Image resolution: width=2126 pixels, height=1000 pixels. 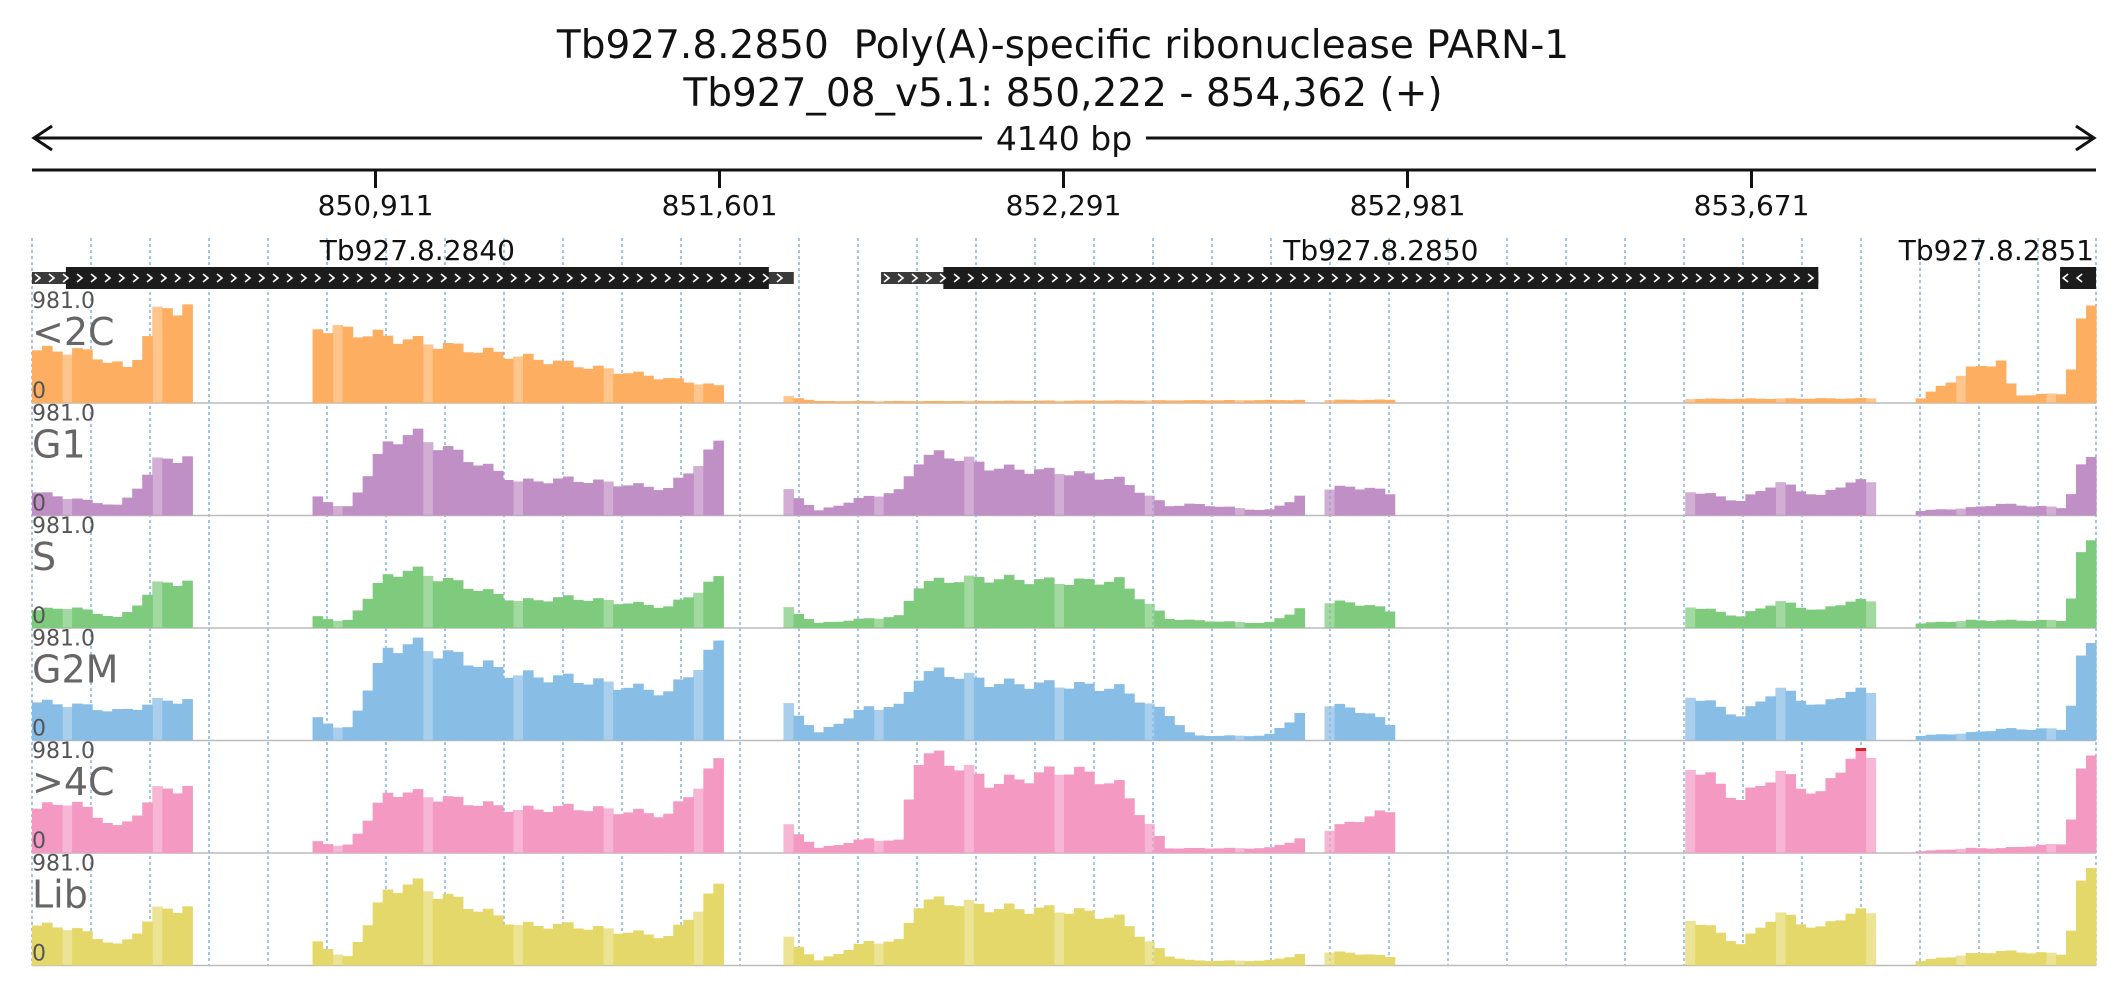 What do you see at coordinates (63, 751) in the screenshot?
I see `ymax-label: 981.0` at bounding box center [63, 751].